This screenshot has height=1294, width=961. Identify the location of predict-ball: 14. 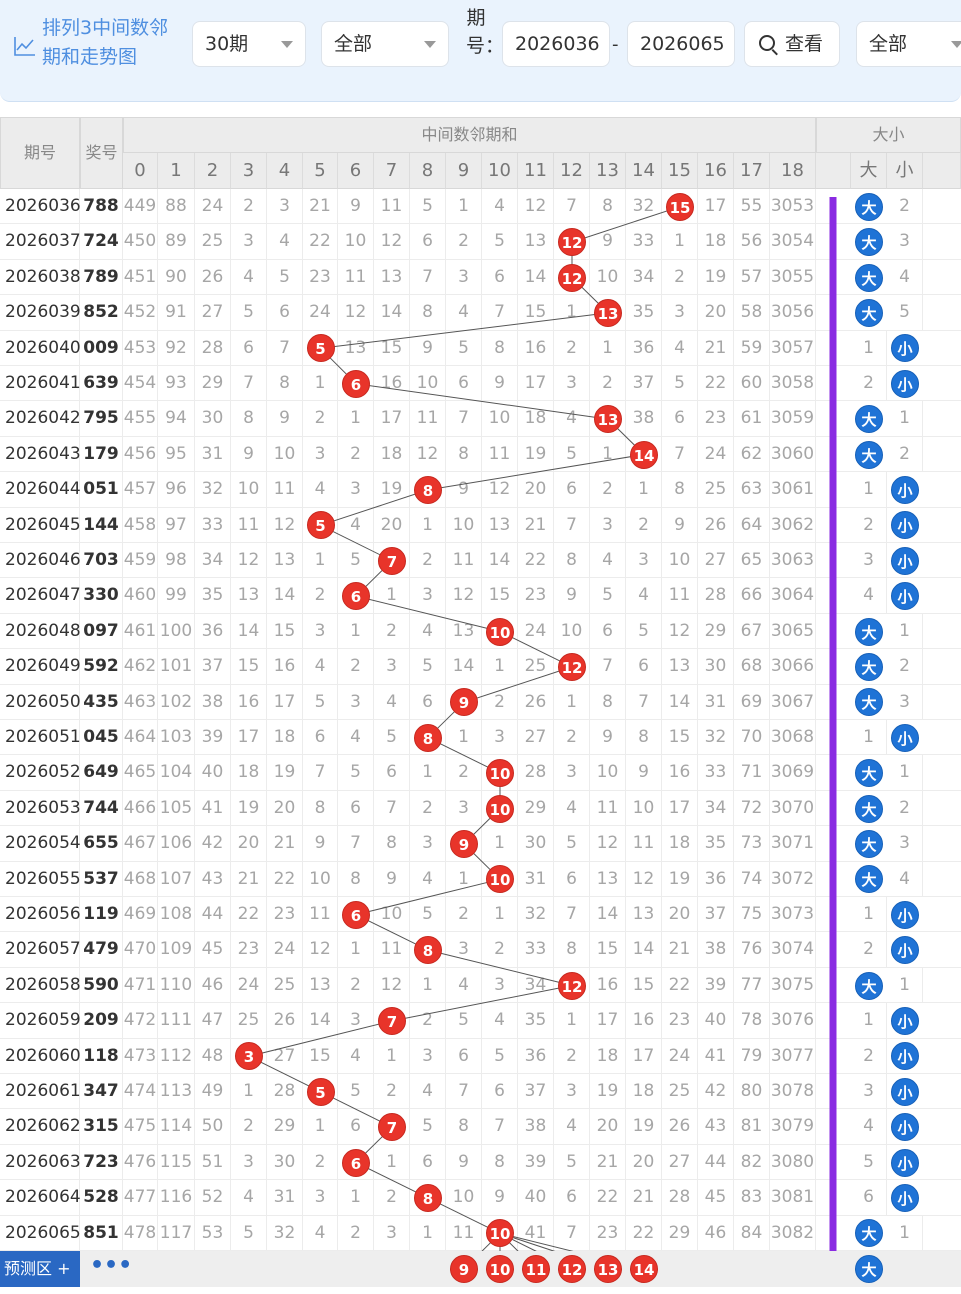
(644, 1269).